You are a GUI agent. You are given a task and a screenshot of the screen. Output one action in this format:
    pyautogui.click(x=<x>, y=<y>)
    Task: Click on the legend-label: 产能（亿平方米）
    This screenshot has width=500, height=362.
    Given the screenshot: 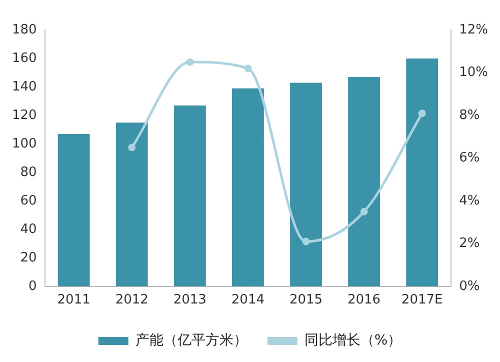 What is the action you would take?
    pyautogui.click(x=191, y=340)
    